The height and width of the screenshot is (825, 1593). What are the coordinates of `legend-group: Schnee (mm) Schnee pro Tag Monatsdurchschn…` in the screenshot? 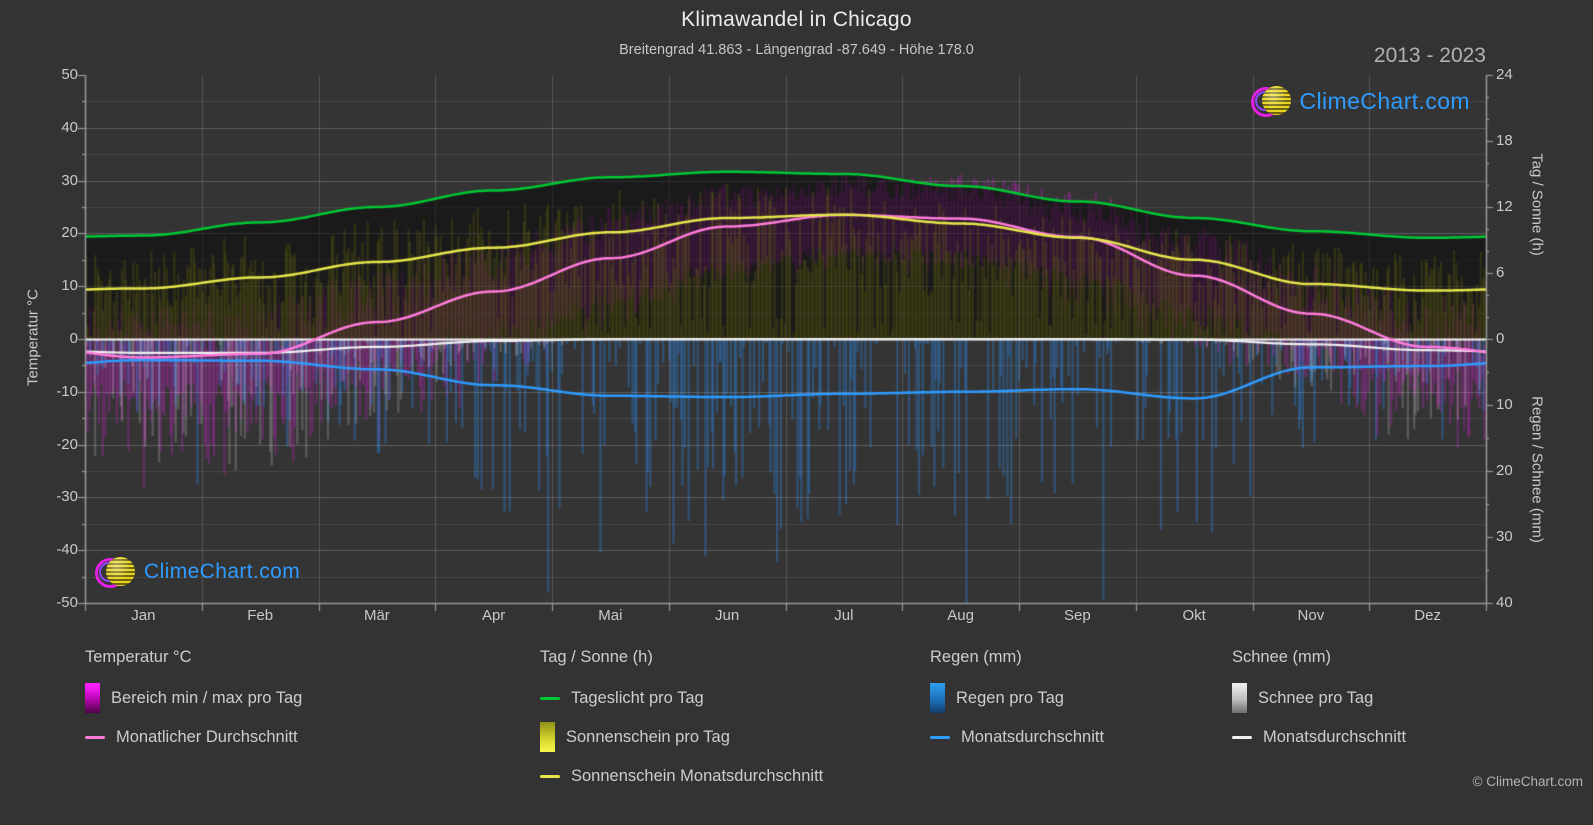 It's located at (1319, 704).